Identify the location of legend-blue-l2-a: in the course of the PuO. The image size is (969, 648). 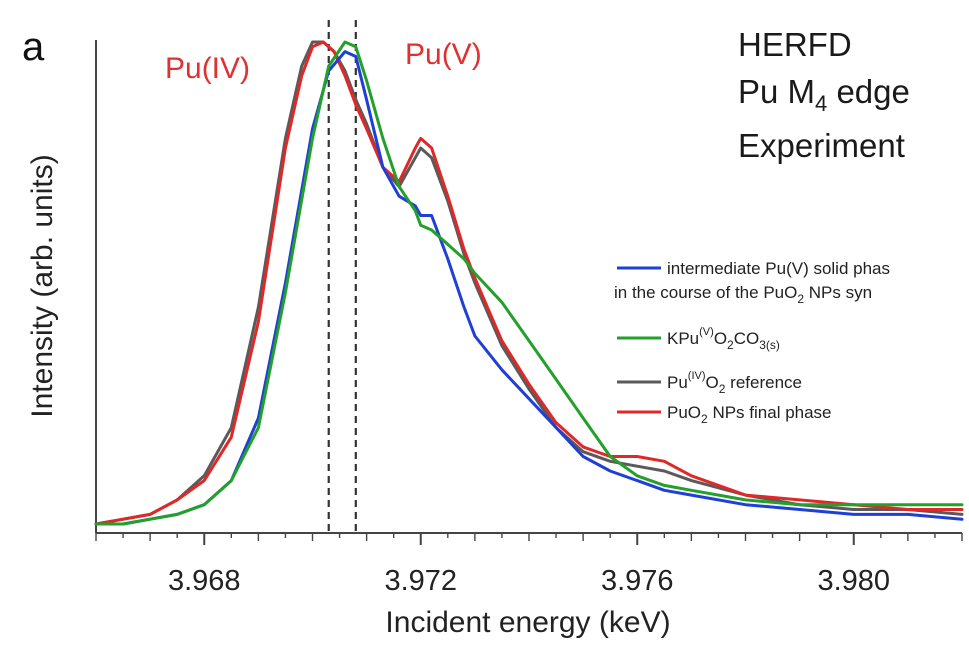
(705, 292).